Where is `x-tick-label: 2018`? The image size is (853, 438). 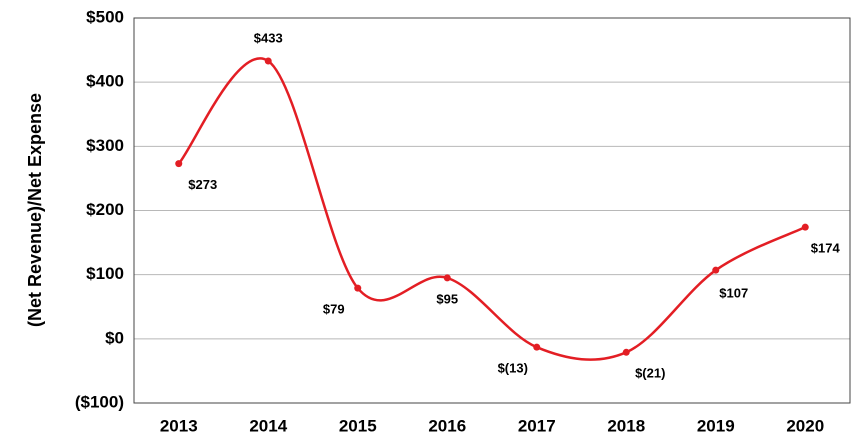
x-tick-label: 2018 is located at coordinates (626, 425).